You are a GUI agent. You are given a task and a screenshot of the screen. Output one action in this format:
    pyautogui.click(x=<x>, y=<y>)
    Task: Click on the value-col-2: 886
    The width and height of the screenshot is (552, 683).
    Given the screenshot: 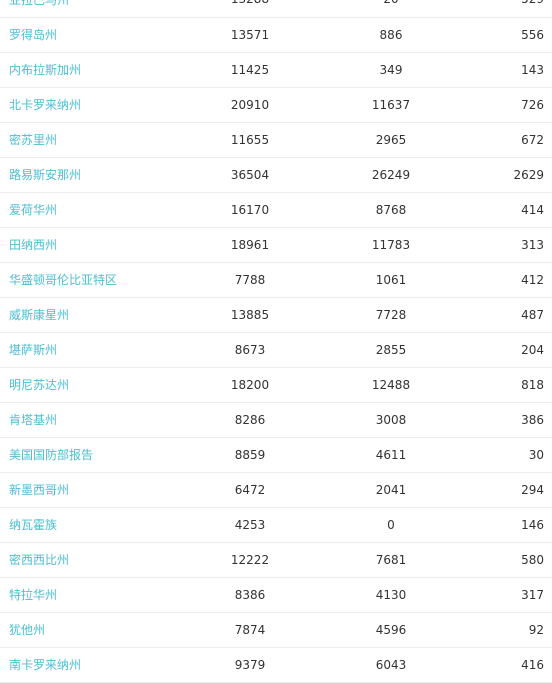 What is the action you would take?
    pyautogui.click(x=391, y=34)
    